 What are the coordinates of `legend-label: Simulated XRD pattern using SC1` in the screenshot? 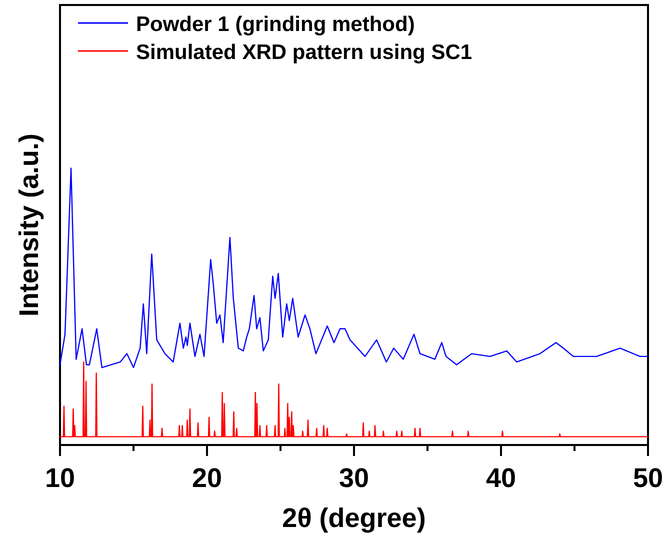 It's located at (304, 52).